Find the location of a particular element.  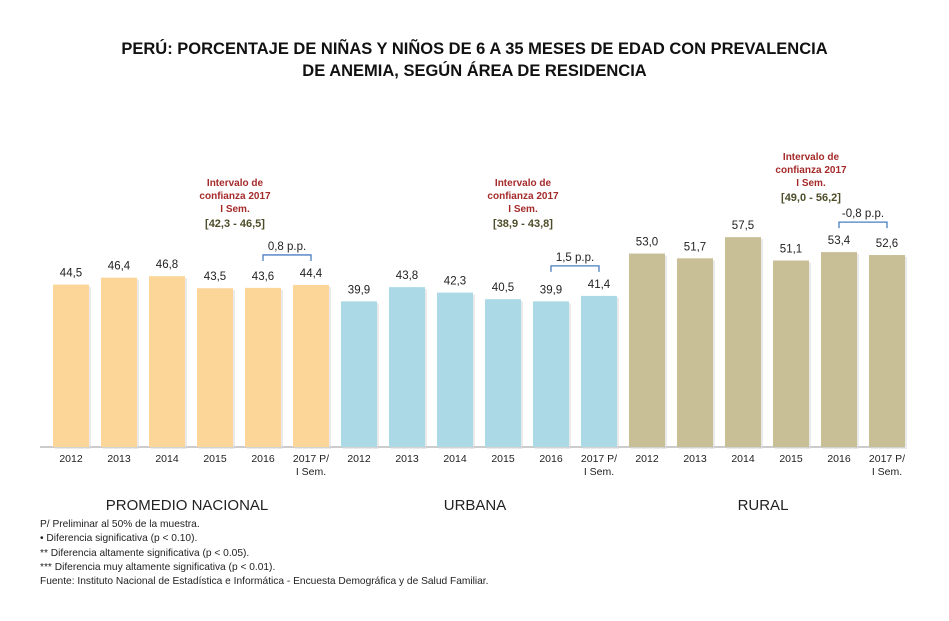

group-label: URBANA is located at coordinates (475, 505).